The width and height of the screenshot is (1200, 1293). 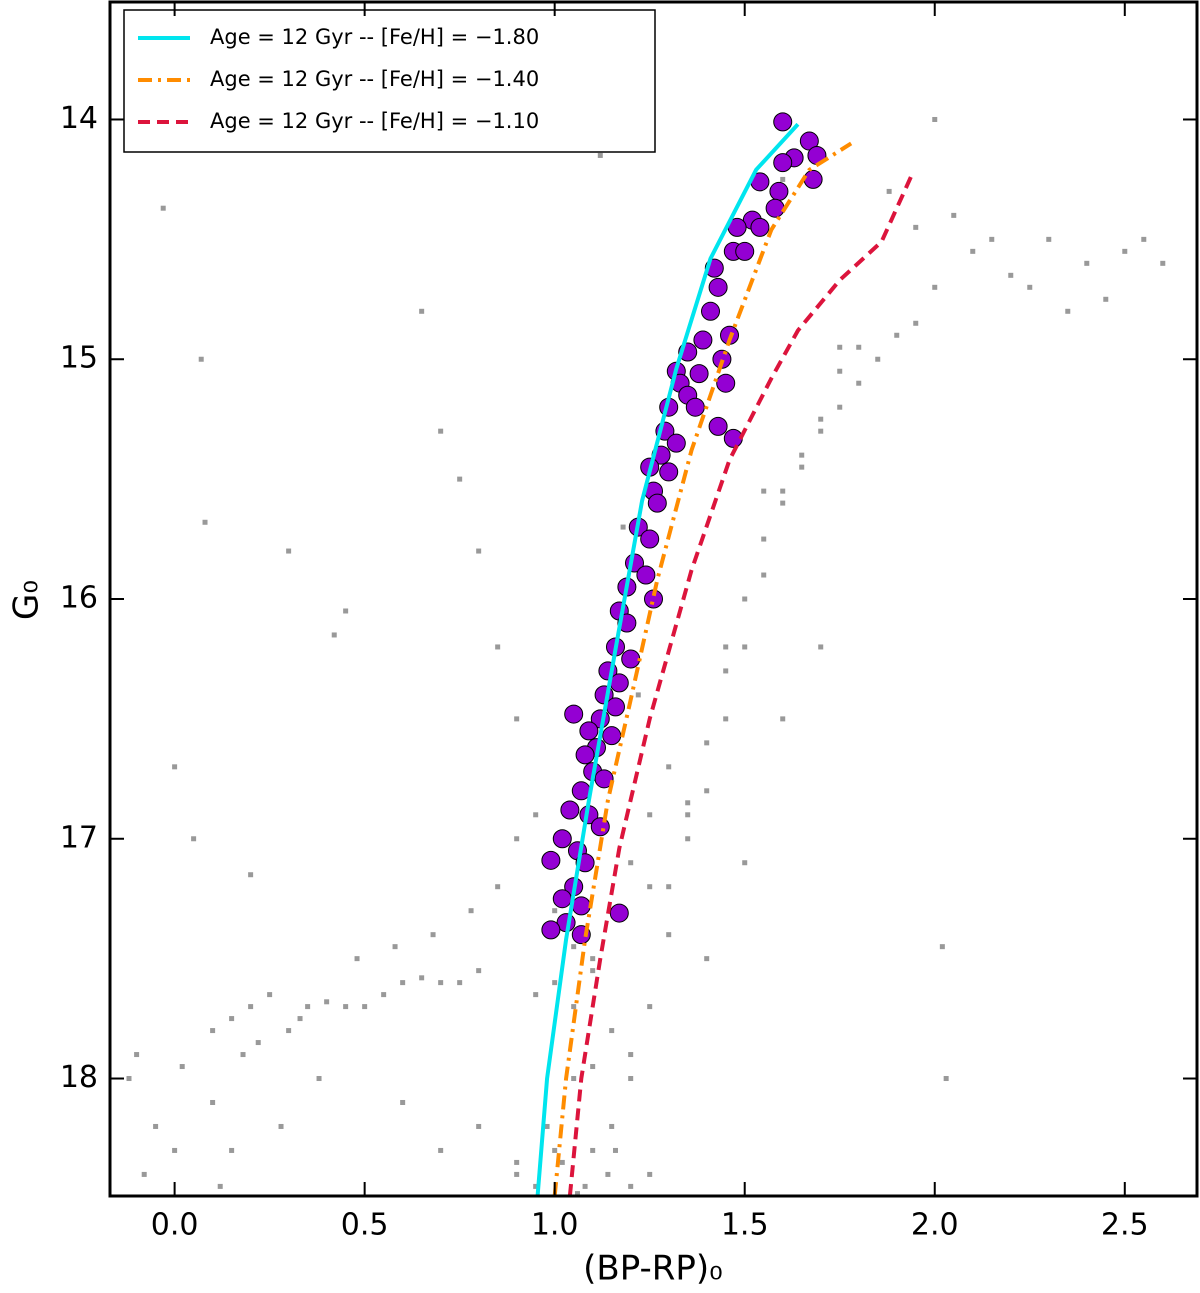 What do you see at coordinates (79, 598) in the screenshot?
I see `y-tick-label: 16` at bounding box center [79, 598].